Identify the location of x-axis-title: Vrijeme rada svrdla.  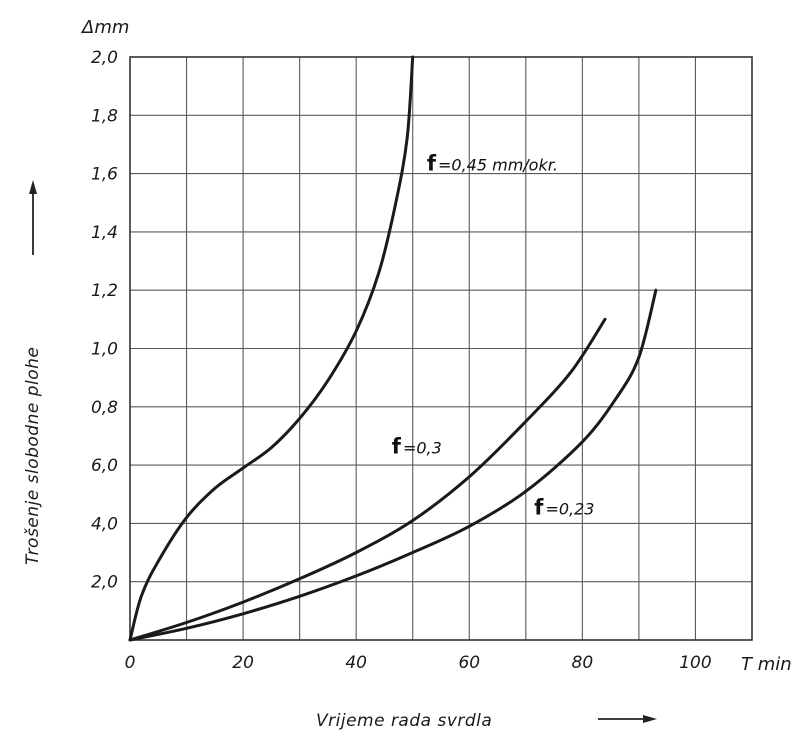
(404, 721).